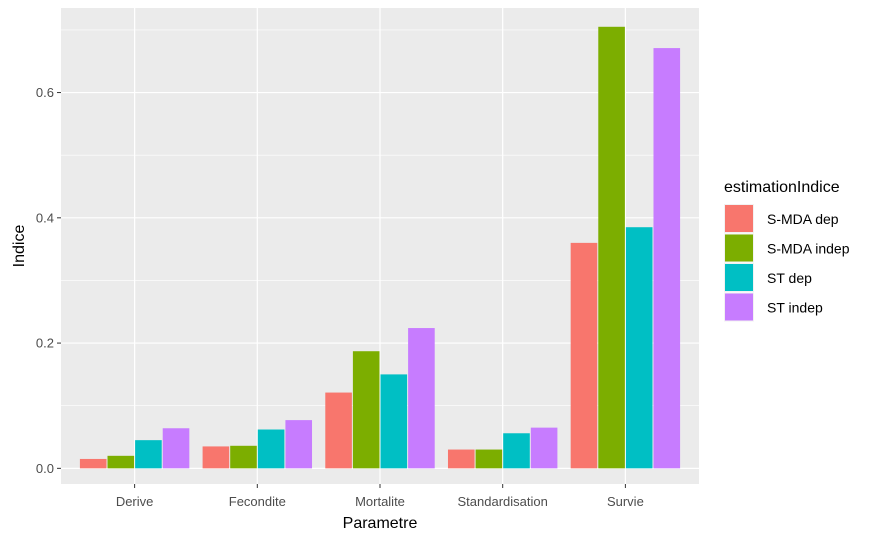 The image size is (875, 540). Describe the element at coordinates (380, 523) in the screenshot. I see `x-axis-title: Parametre` at that location.